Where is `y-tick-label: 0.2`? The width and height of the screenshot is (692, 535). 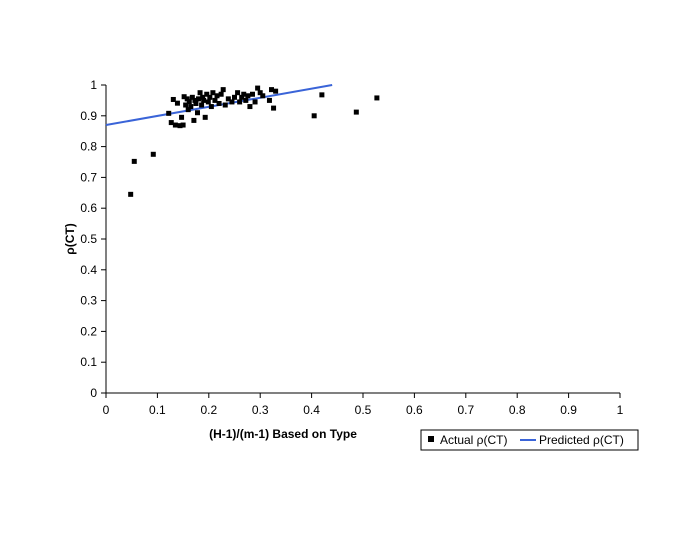
y-tick-label: 0.2 is located at coordinates (88, 331).